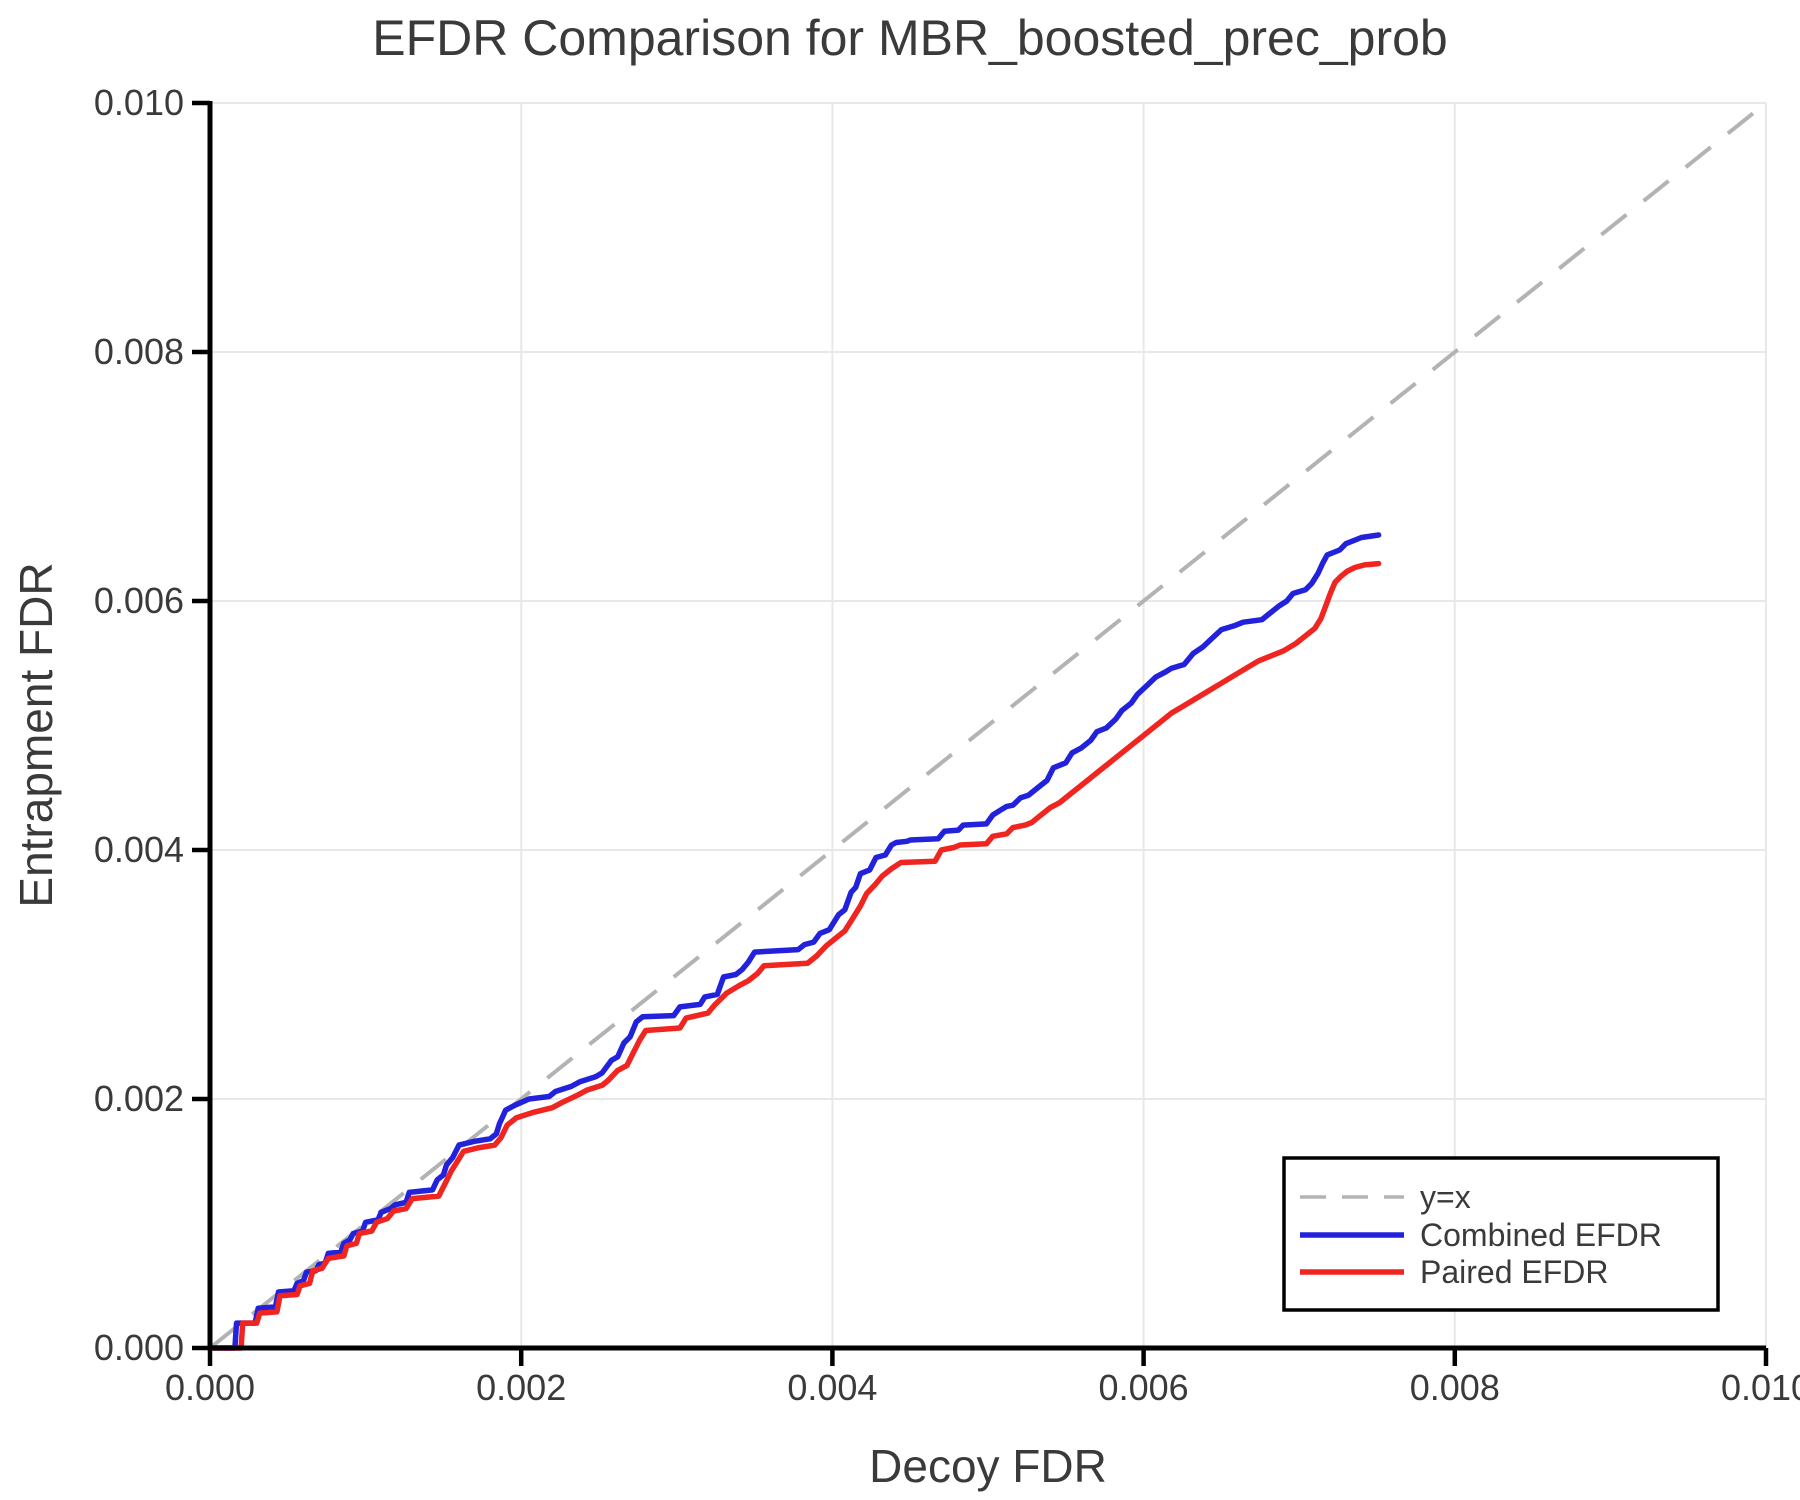 Image resolution: width=1800 pixels, height=1500 pixels. Describe the element at coordinates (1514, 1272) in the screenshot. I see `legend-label-paired-efdr: Paired EFDR` at that location.